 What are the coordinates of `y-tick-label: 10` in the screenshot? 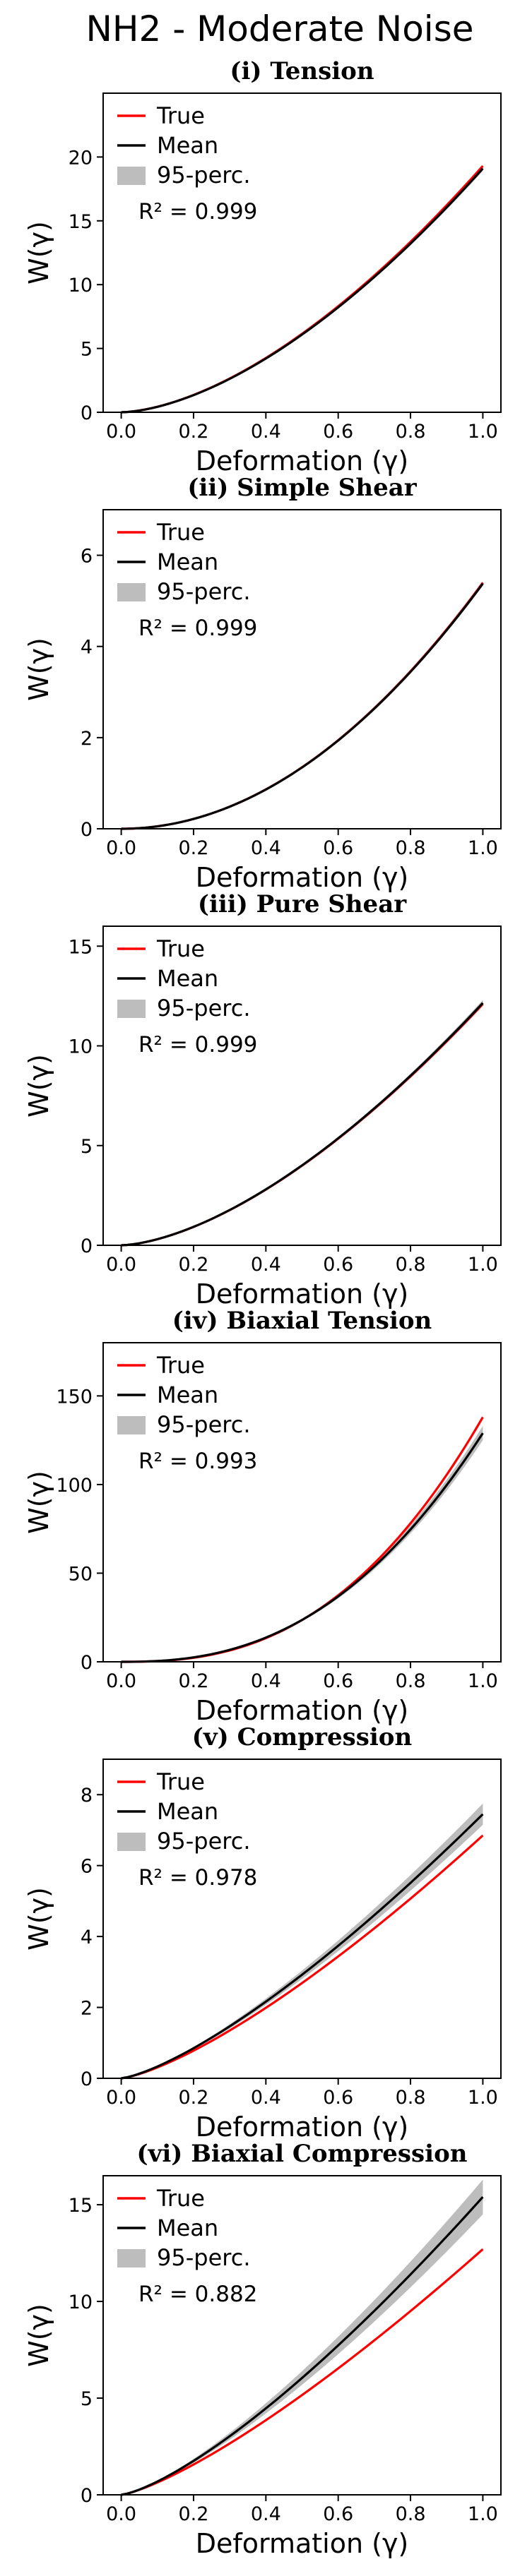 It's located at (81, 285).